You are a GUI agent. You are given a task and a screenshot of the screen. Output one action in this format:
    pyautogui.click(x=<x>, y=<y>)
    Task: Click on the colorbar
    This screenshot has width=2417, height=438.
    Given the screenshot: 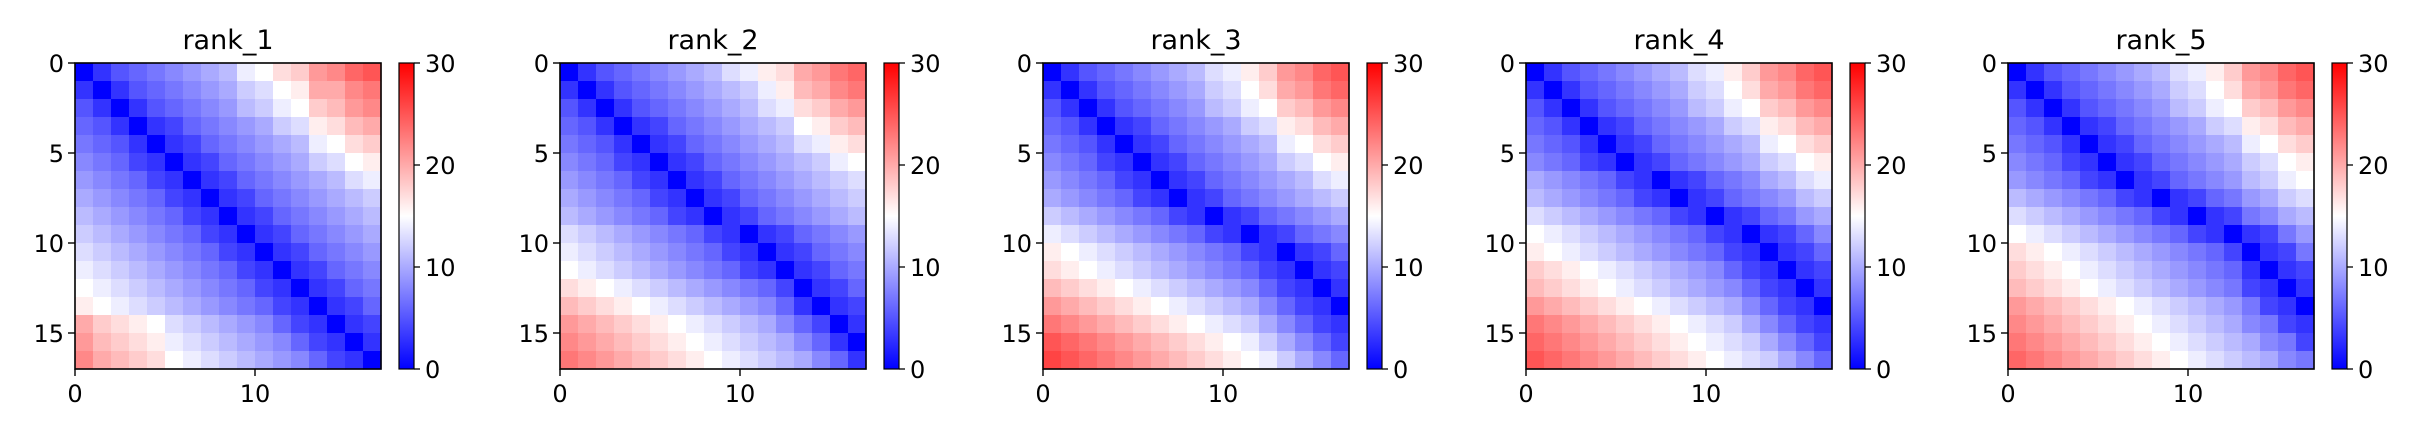 What is the action you would take?
    pyautogui.click(x=1857, y=216)
    